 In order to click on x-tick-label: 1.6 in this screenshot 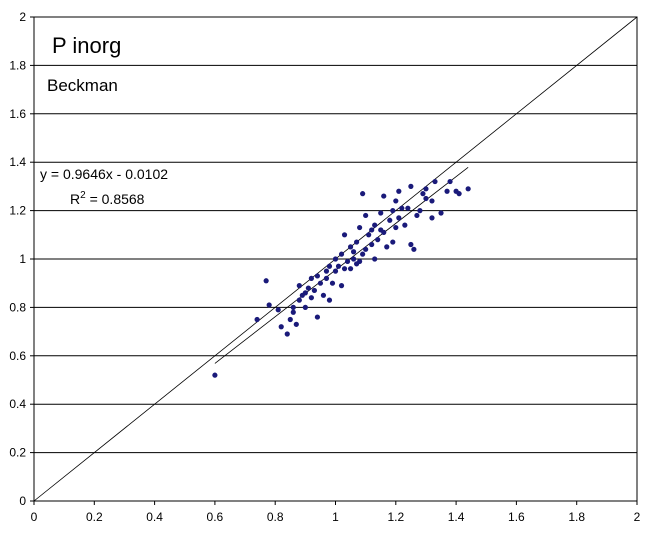, I will do `click(516, 517)`.